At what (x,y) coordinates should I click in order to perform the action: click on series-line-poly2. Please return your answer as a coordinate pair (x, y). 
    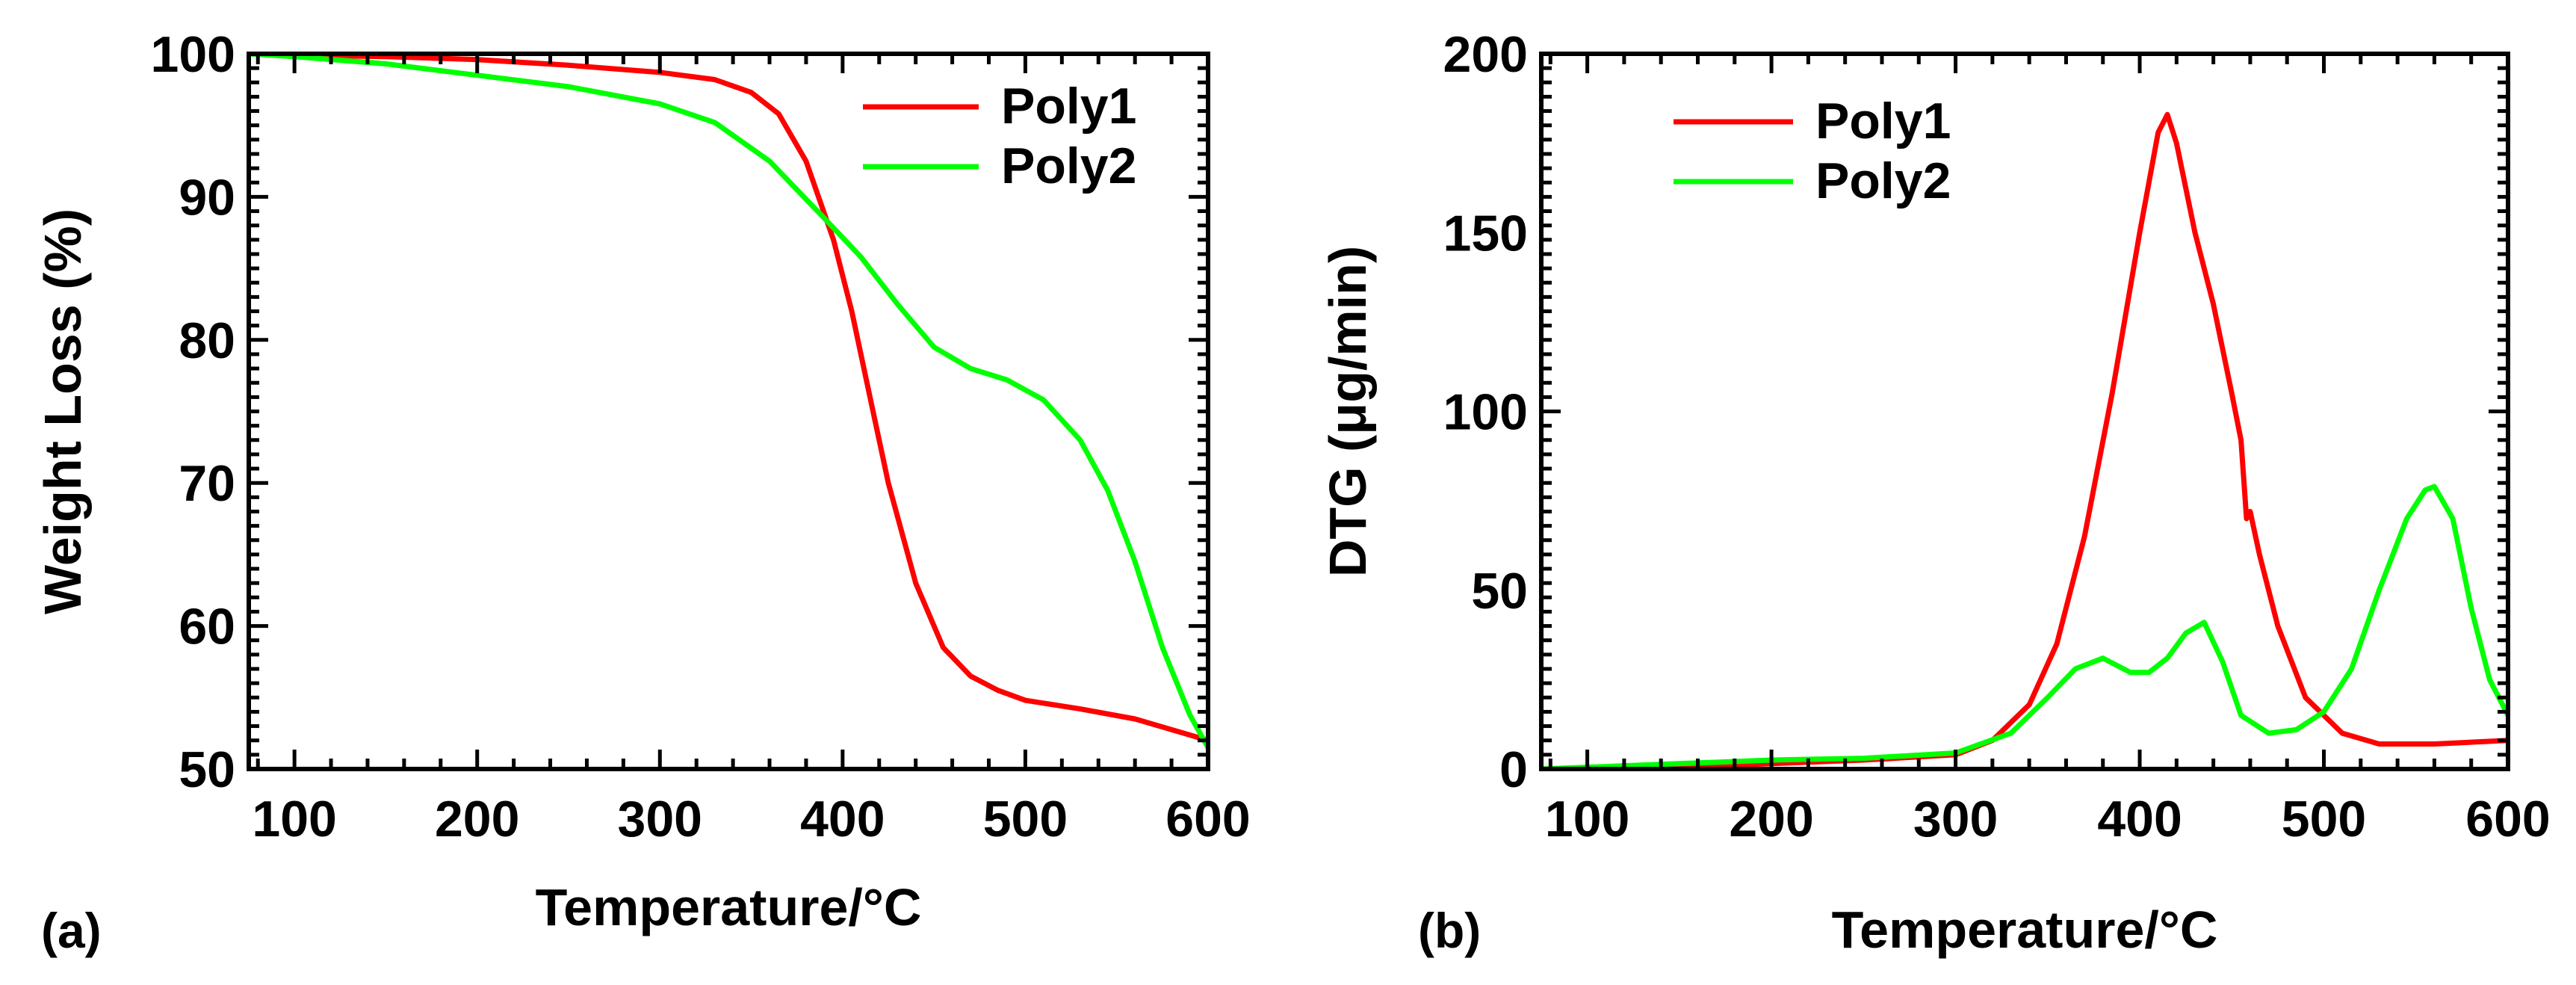
    Looking at the image, I should click on (2024, 626).